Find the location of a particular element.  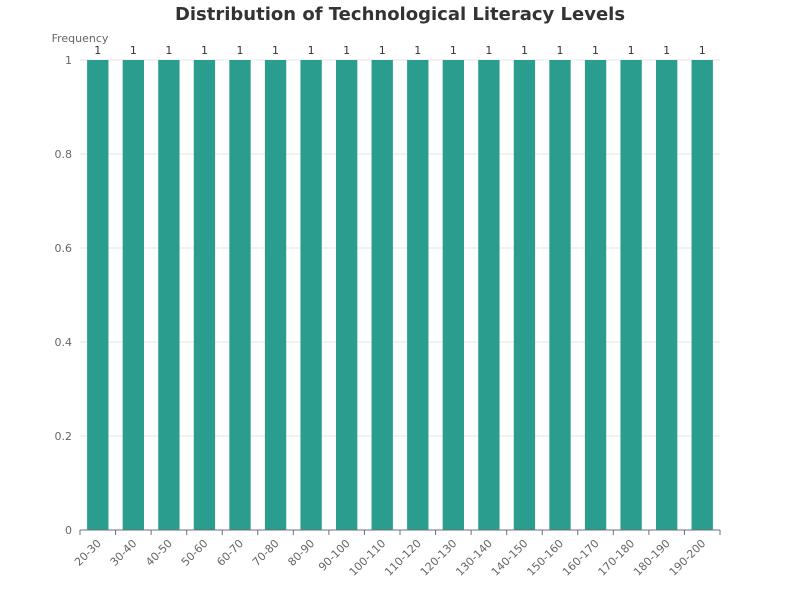

x-tick-label: 170-180 is located at coordinates (617, 558).